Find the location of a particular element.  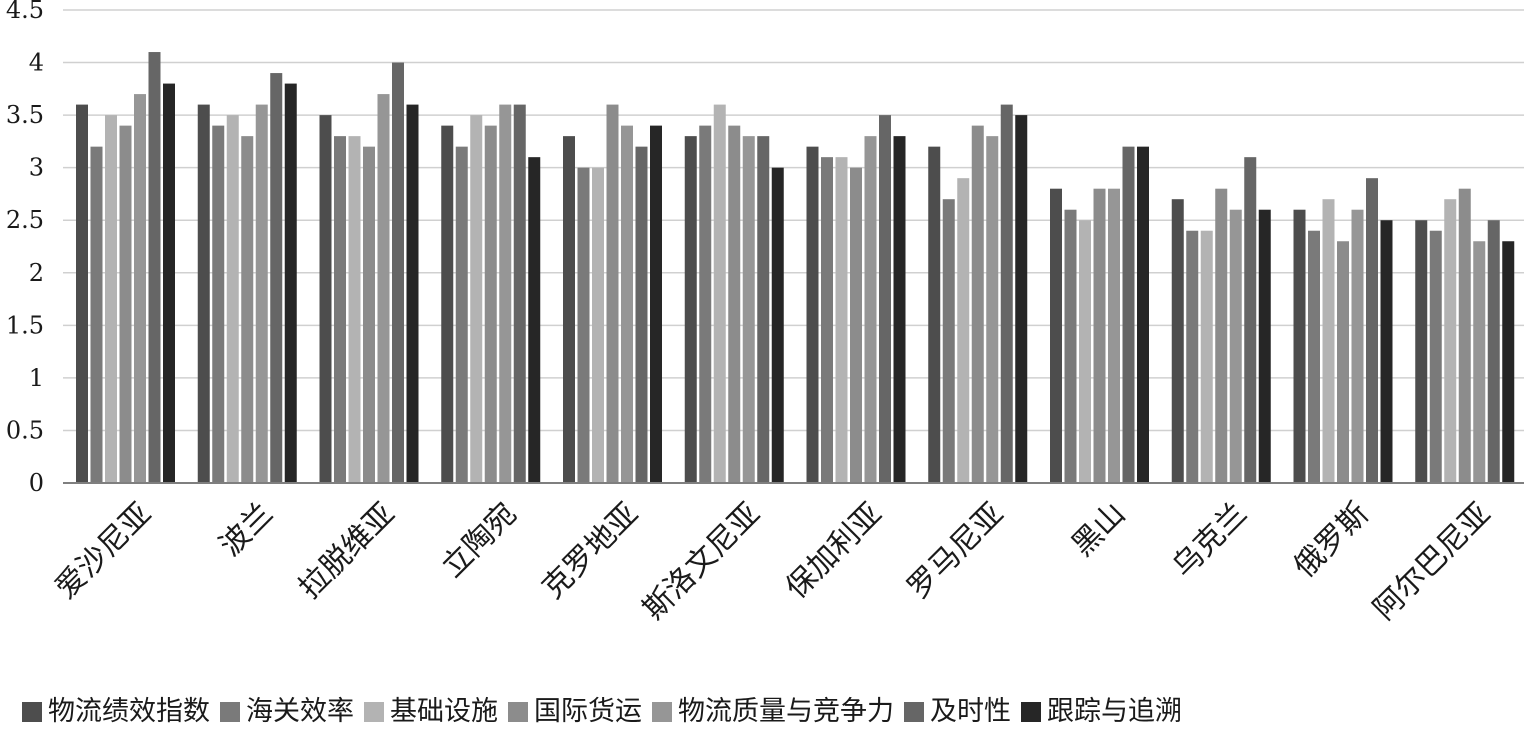

legend-item: 海关效率 is located at coordinates (287, 711).